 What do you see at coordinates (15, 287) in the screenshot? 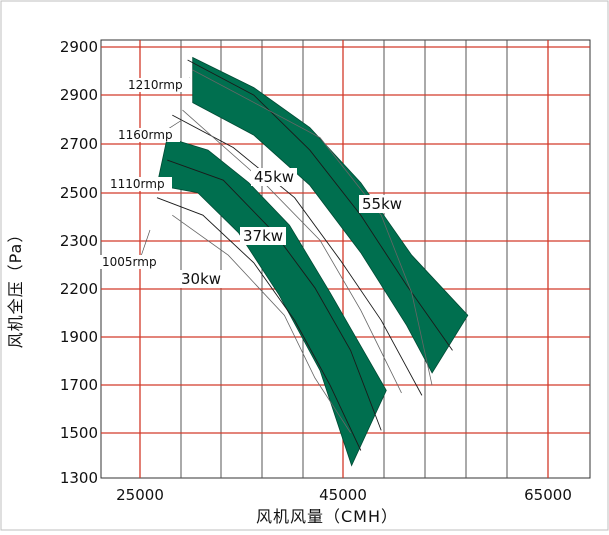
I see `y-axis-label: 风机全压（Pa）` at bounding box center [15, 287].